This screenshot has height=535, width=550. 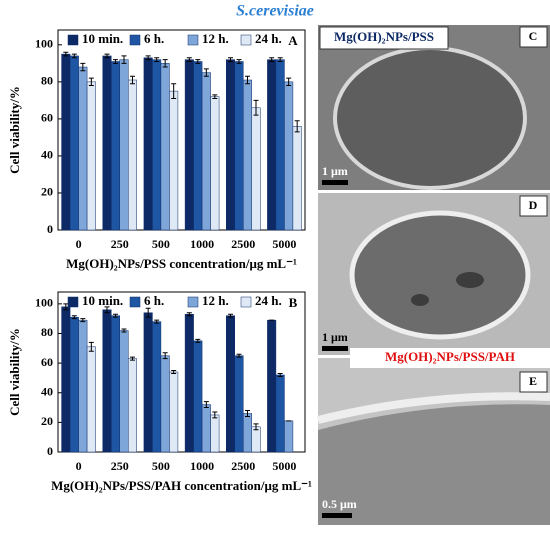 What do you see at coordinates (181, 263) in the screenshot?
I see `x-axis-label: Mg(OH)₂NPs/PSS concentration/μg mL⁻¹` at bounding box center [181, 263].